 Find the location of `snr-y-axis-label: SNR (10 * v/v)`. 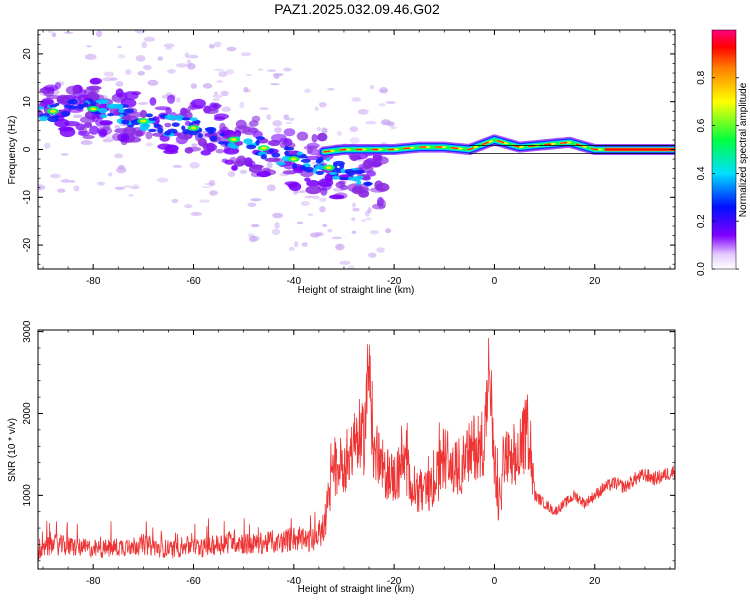

snr-y-axis-label: SNR (10 * v/v) is located at coordinates (12, 450).